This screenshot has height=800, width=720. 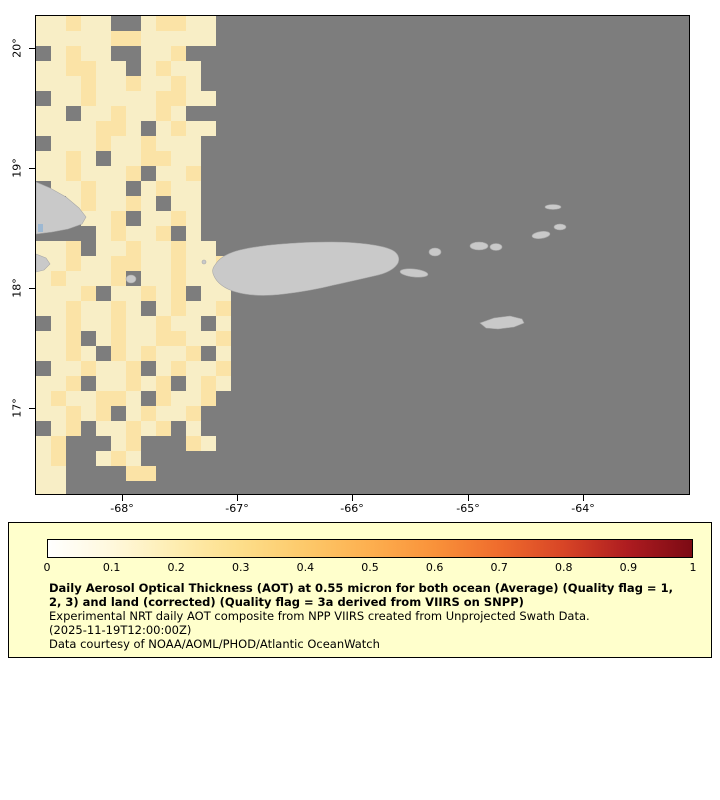 I want to click on st-croix-island, so click(x=502, y=322).